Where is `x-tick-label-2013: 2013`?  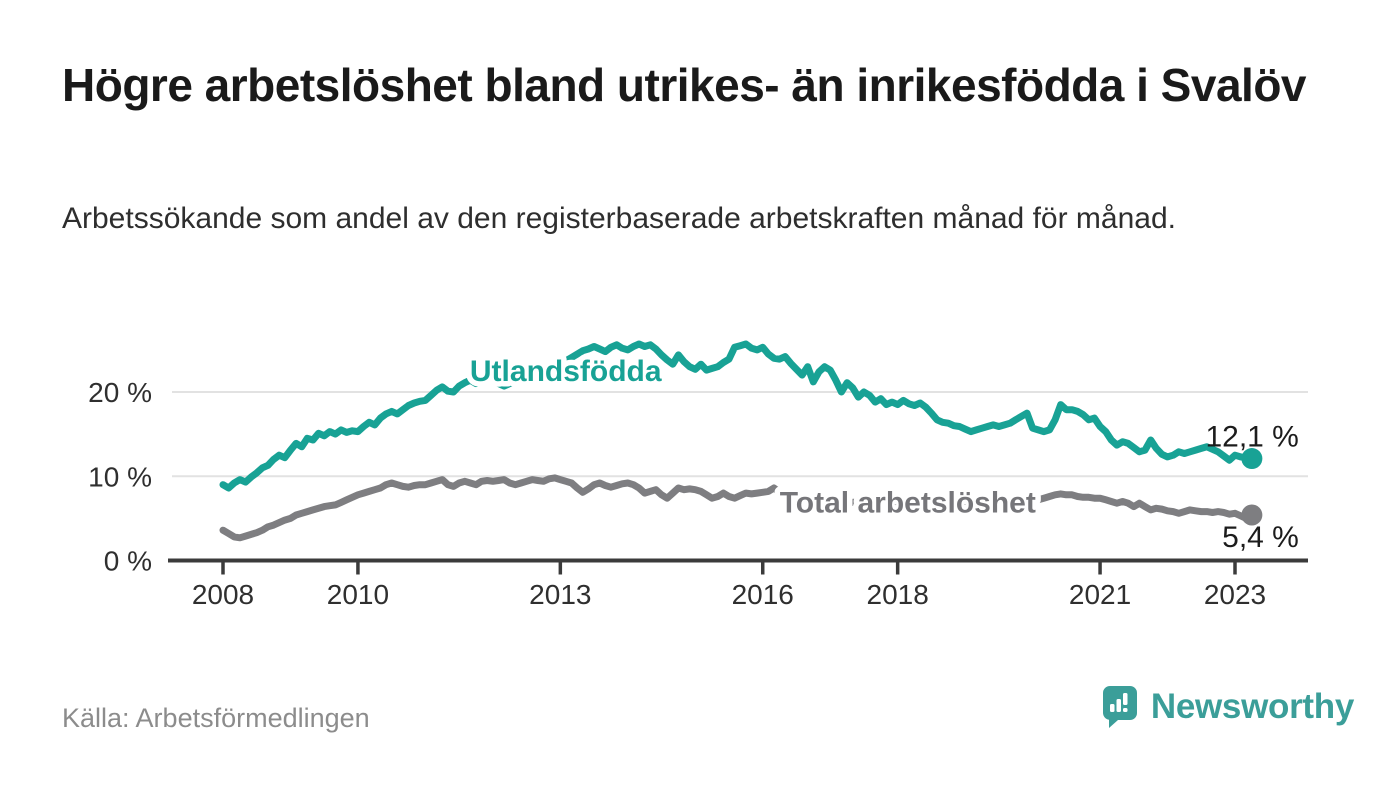 x-tick-label-2013: 2013 is located at coordinates (560, 594).